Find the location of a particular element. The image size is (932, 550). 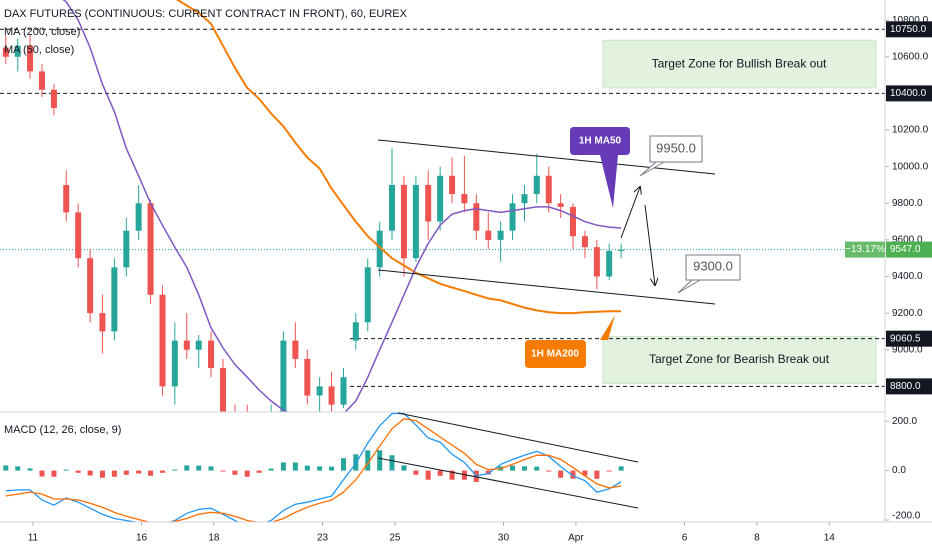

x-tick-label: 6 is located at coordinates (685, 538).